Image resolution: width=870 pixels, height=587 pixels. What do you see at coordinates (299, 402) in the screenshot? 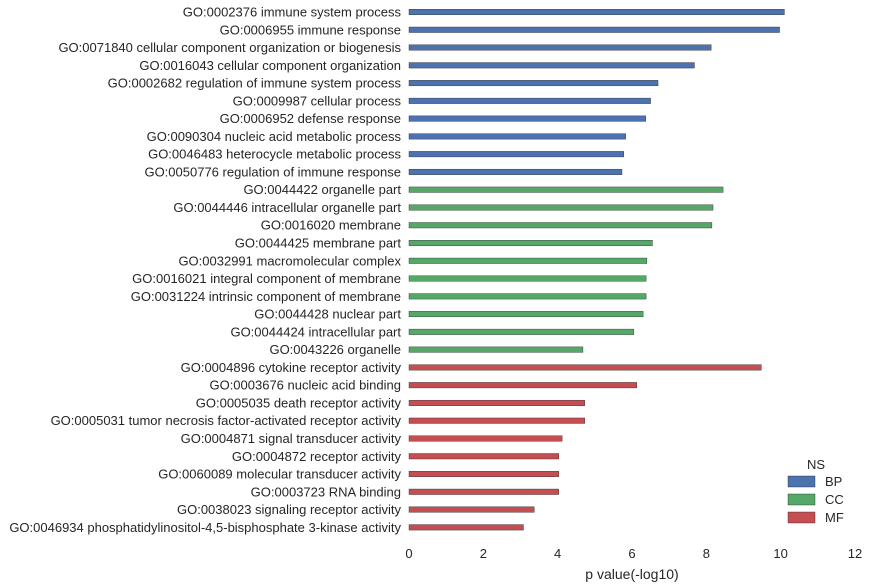
I see `category-label: GO:0005035 death receptor activity` at bounding box center [299, 402].